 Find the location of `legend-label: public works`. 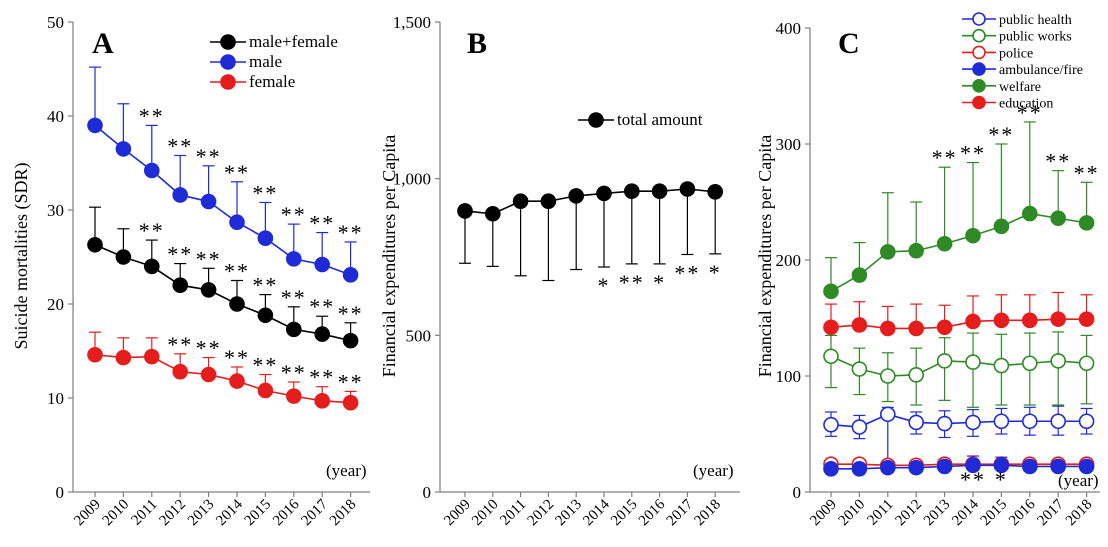

legend-label: public works is located at coordinates (1035, 37).